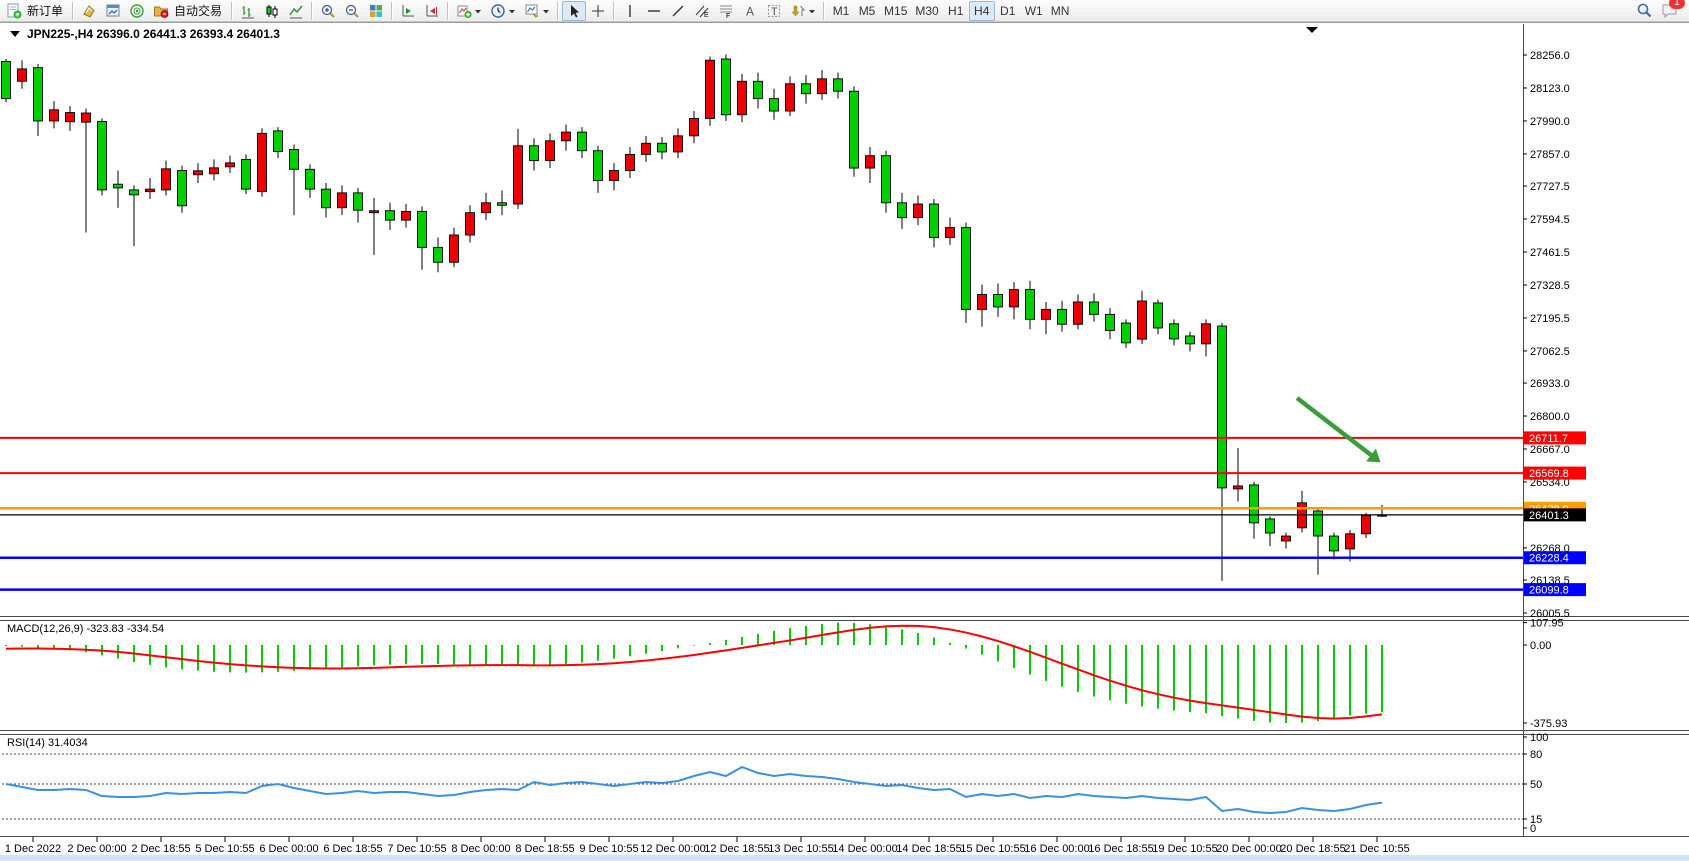  Describe the element at coordinates (1555, 473) in the screenshot. I see `price-tag: 26569.8` at that location.